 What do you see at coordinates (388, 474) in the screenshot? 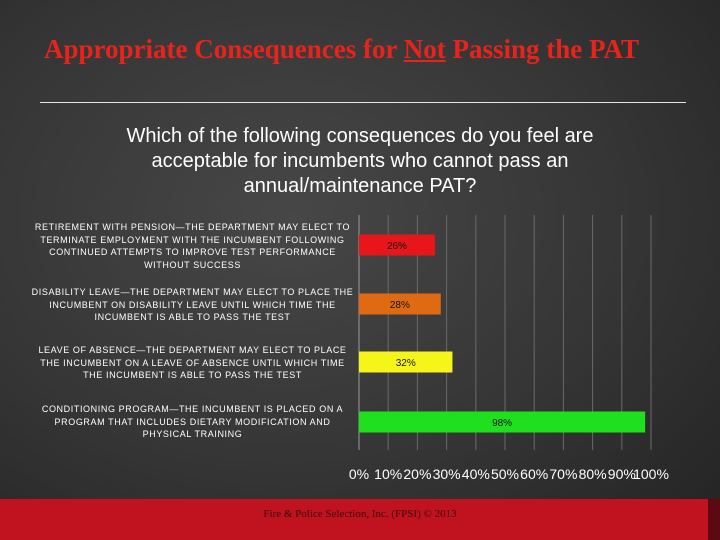
I see `x-tick-label: 10%` at bounding box center [388, 474].